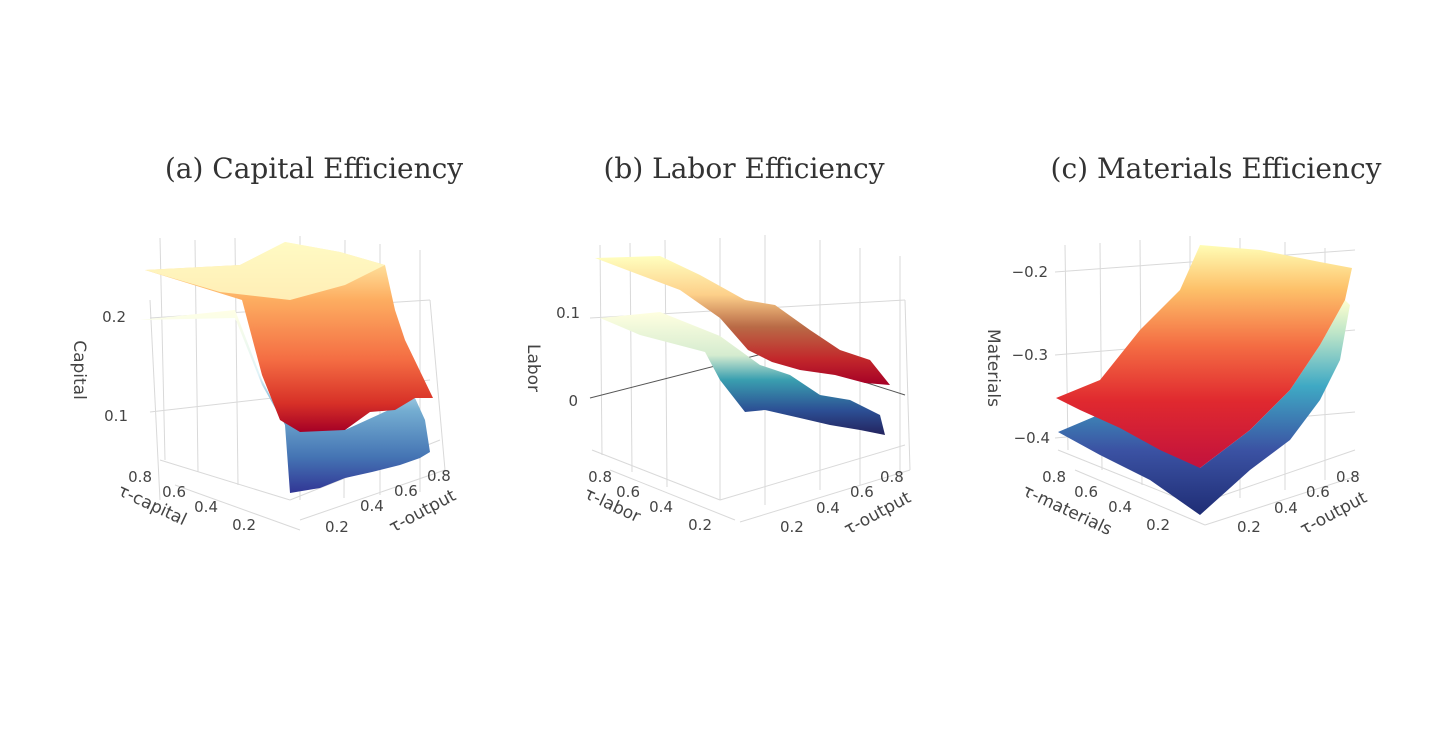 The width and height of the screenshot is (1440, 732). I want to click on chart-title-capital: (a) Capital Efficiency, so click(314, 168).